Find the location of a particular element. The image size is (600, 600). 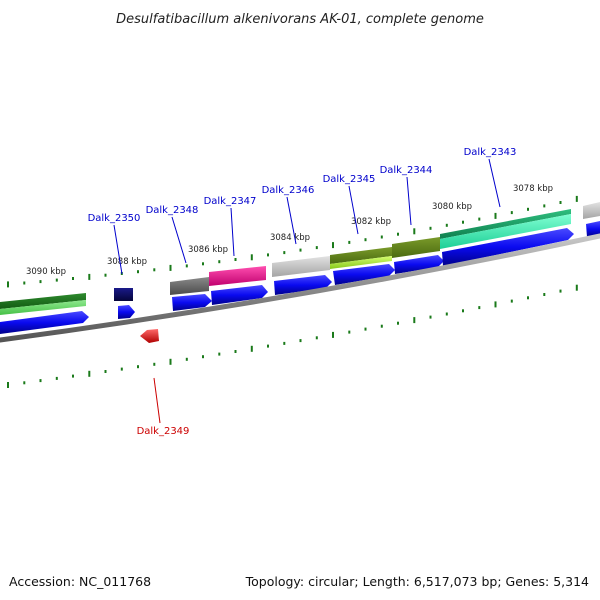

reverse-cds-track is located at coordinates (149, 336).